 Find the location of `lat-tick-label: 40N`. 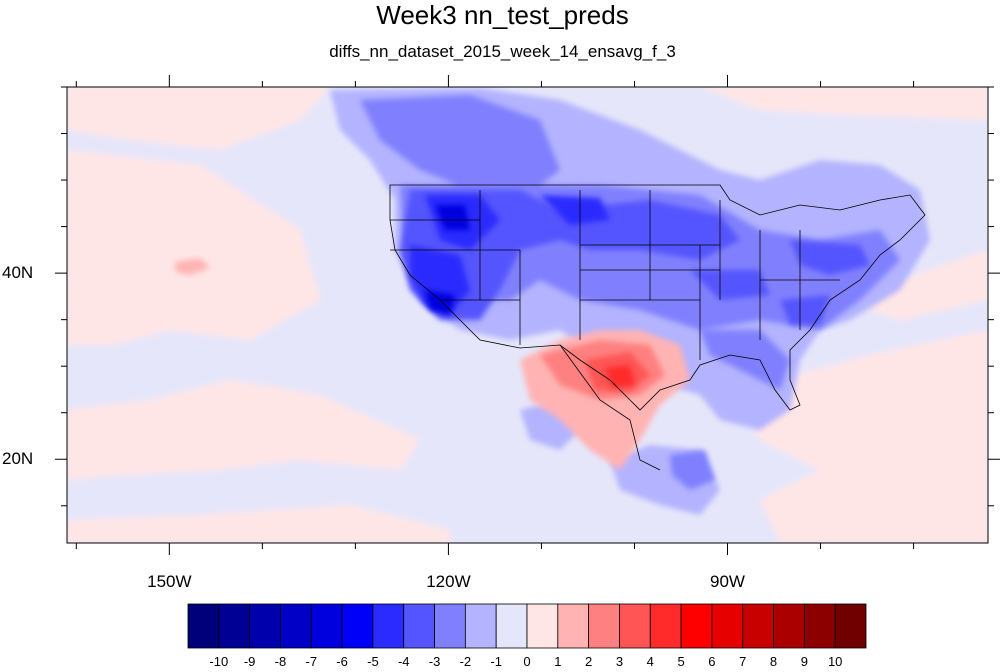

lat-tick-label: 40N is located at coordinates (18, 273).